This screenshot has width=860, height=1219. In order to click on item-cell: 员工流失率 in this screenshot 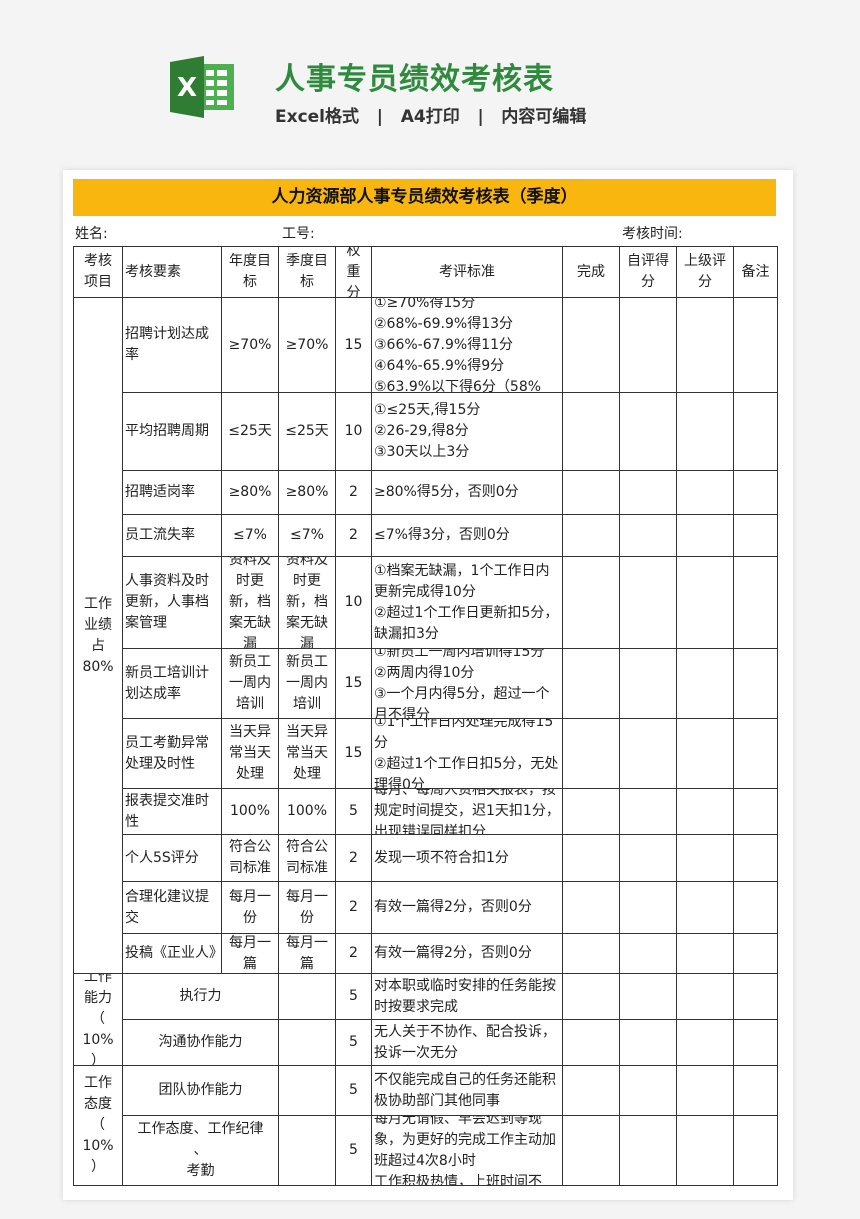, I will do `click(172, 535)`.